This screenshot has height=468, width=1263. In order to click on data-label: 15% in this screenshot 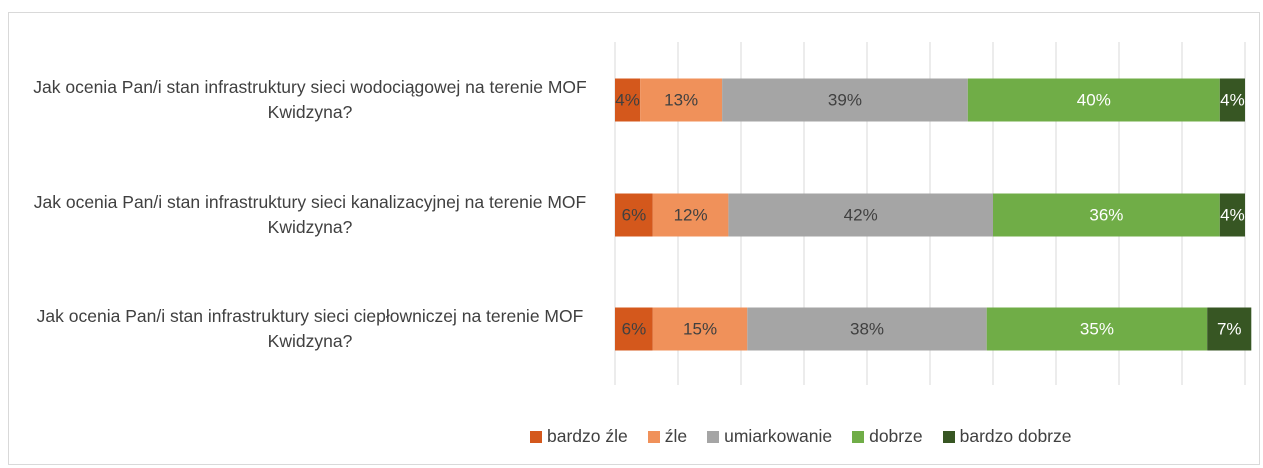, I will do `click(700, 329)`.